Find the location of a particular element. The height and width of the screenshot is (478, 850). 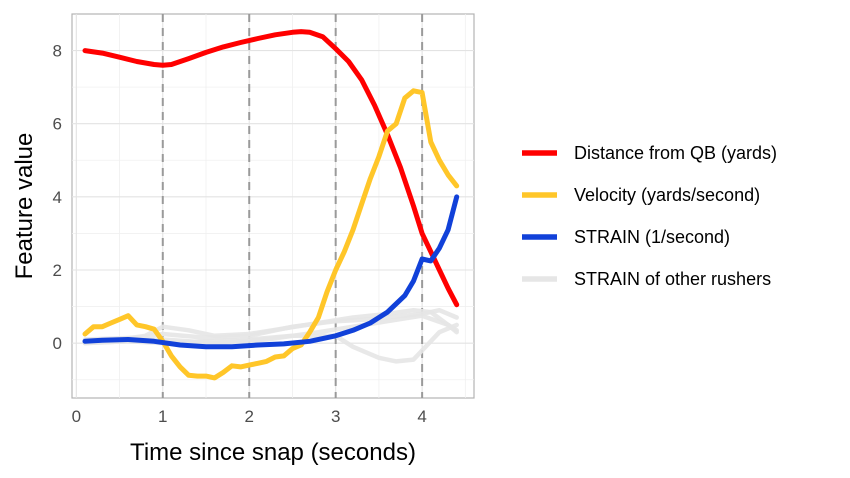

x-tick-label: 2 is located at coordinates (248, 416).